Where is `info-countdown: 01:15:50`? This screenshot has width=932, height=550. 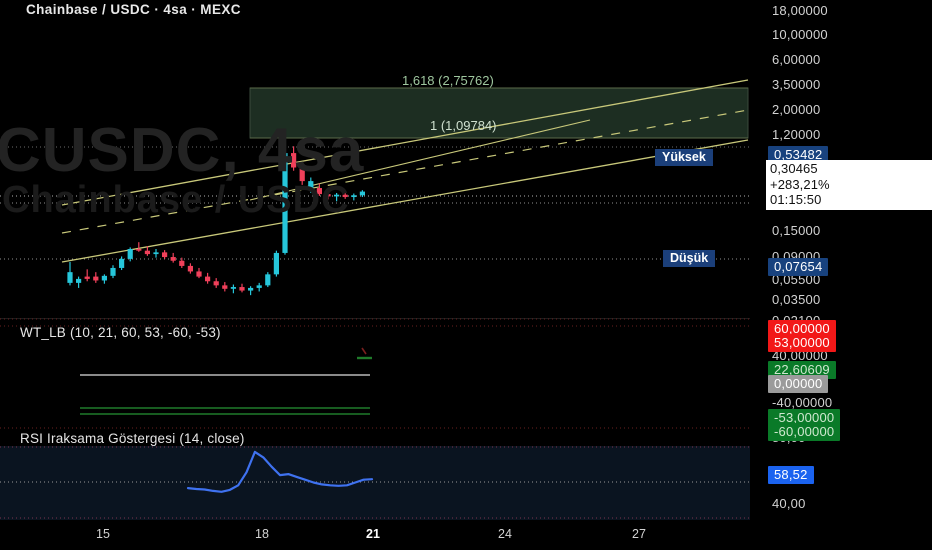 info-countdown: 01:15:50 is located at coordinates (796, 199).